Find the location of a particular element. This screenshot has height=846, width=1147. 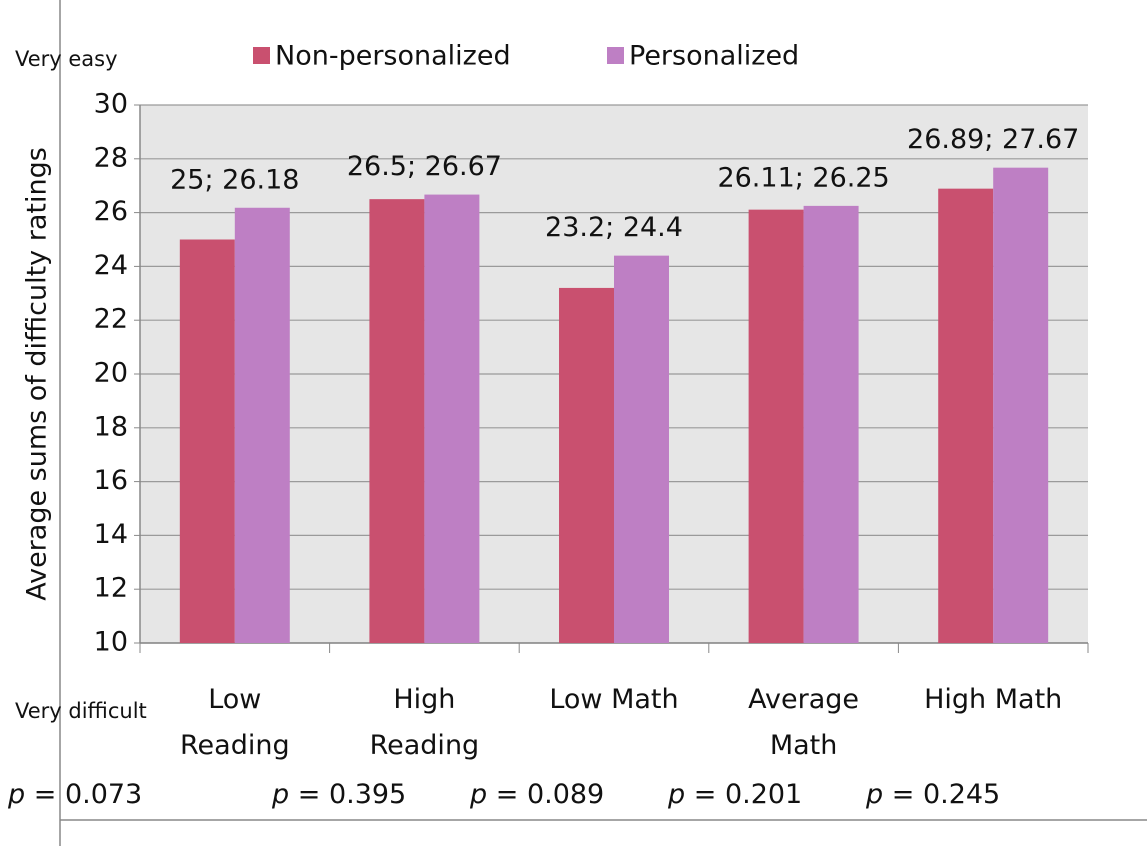

data-label: 23.2; 24.4 is located at coordinates (614, 227).